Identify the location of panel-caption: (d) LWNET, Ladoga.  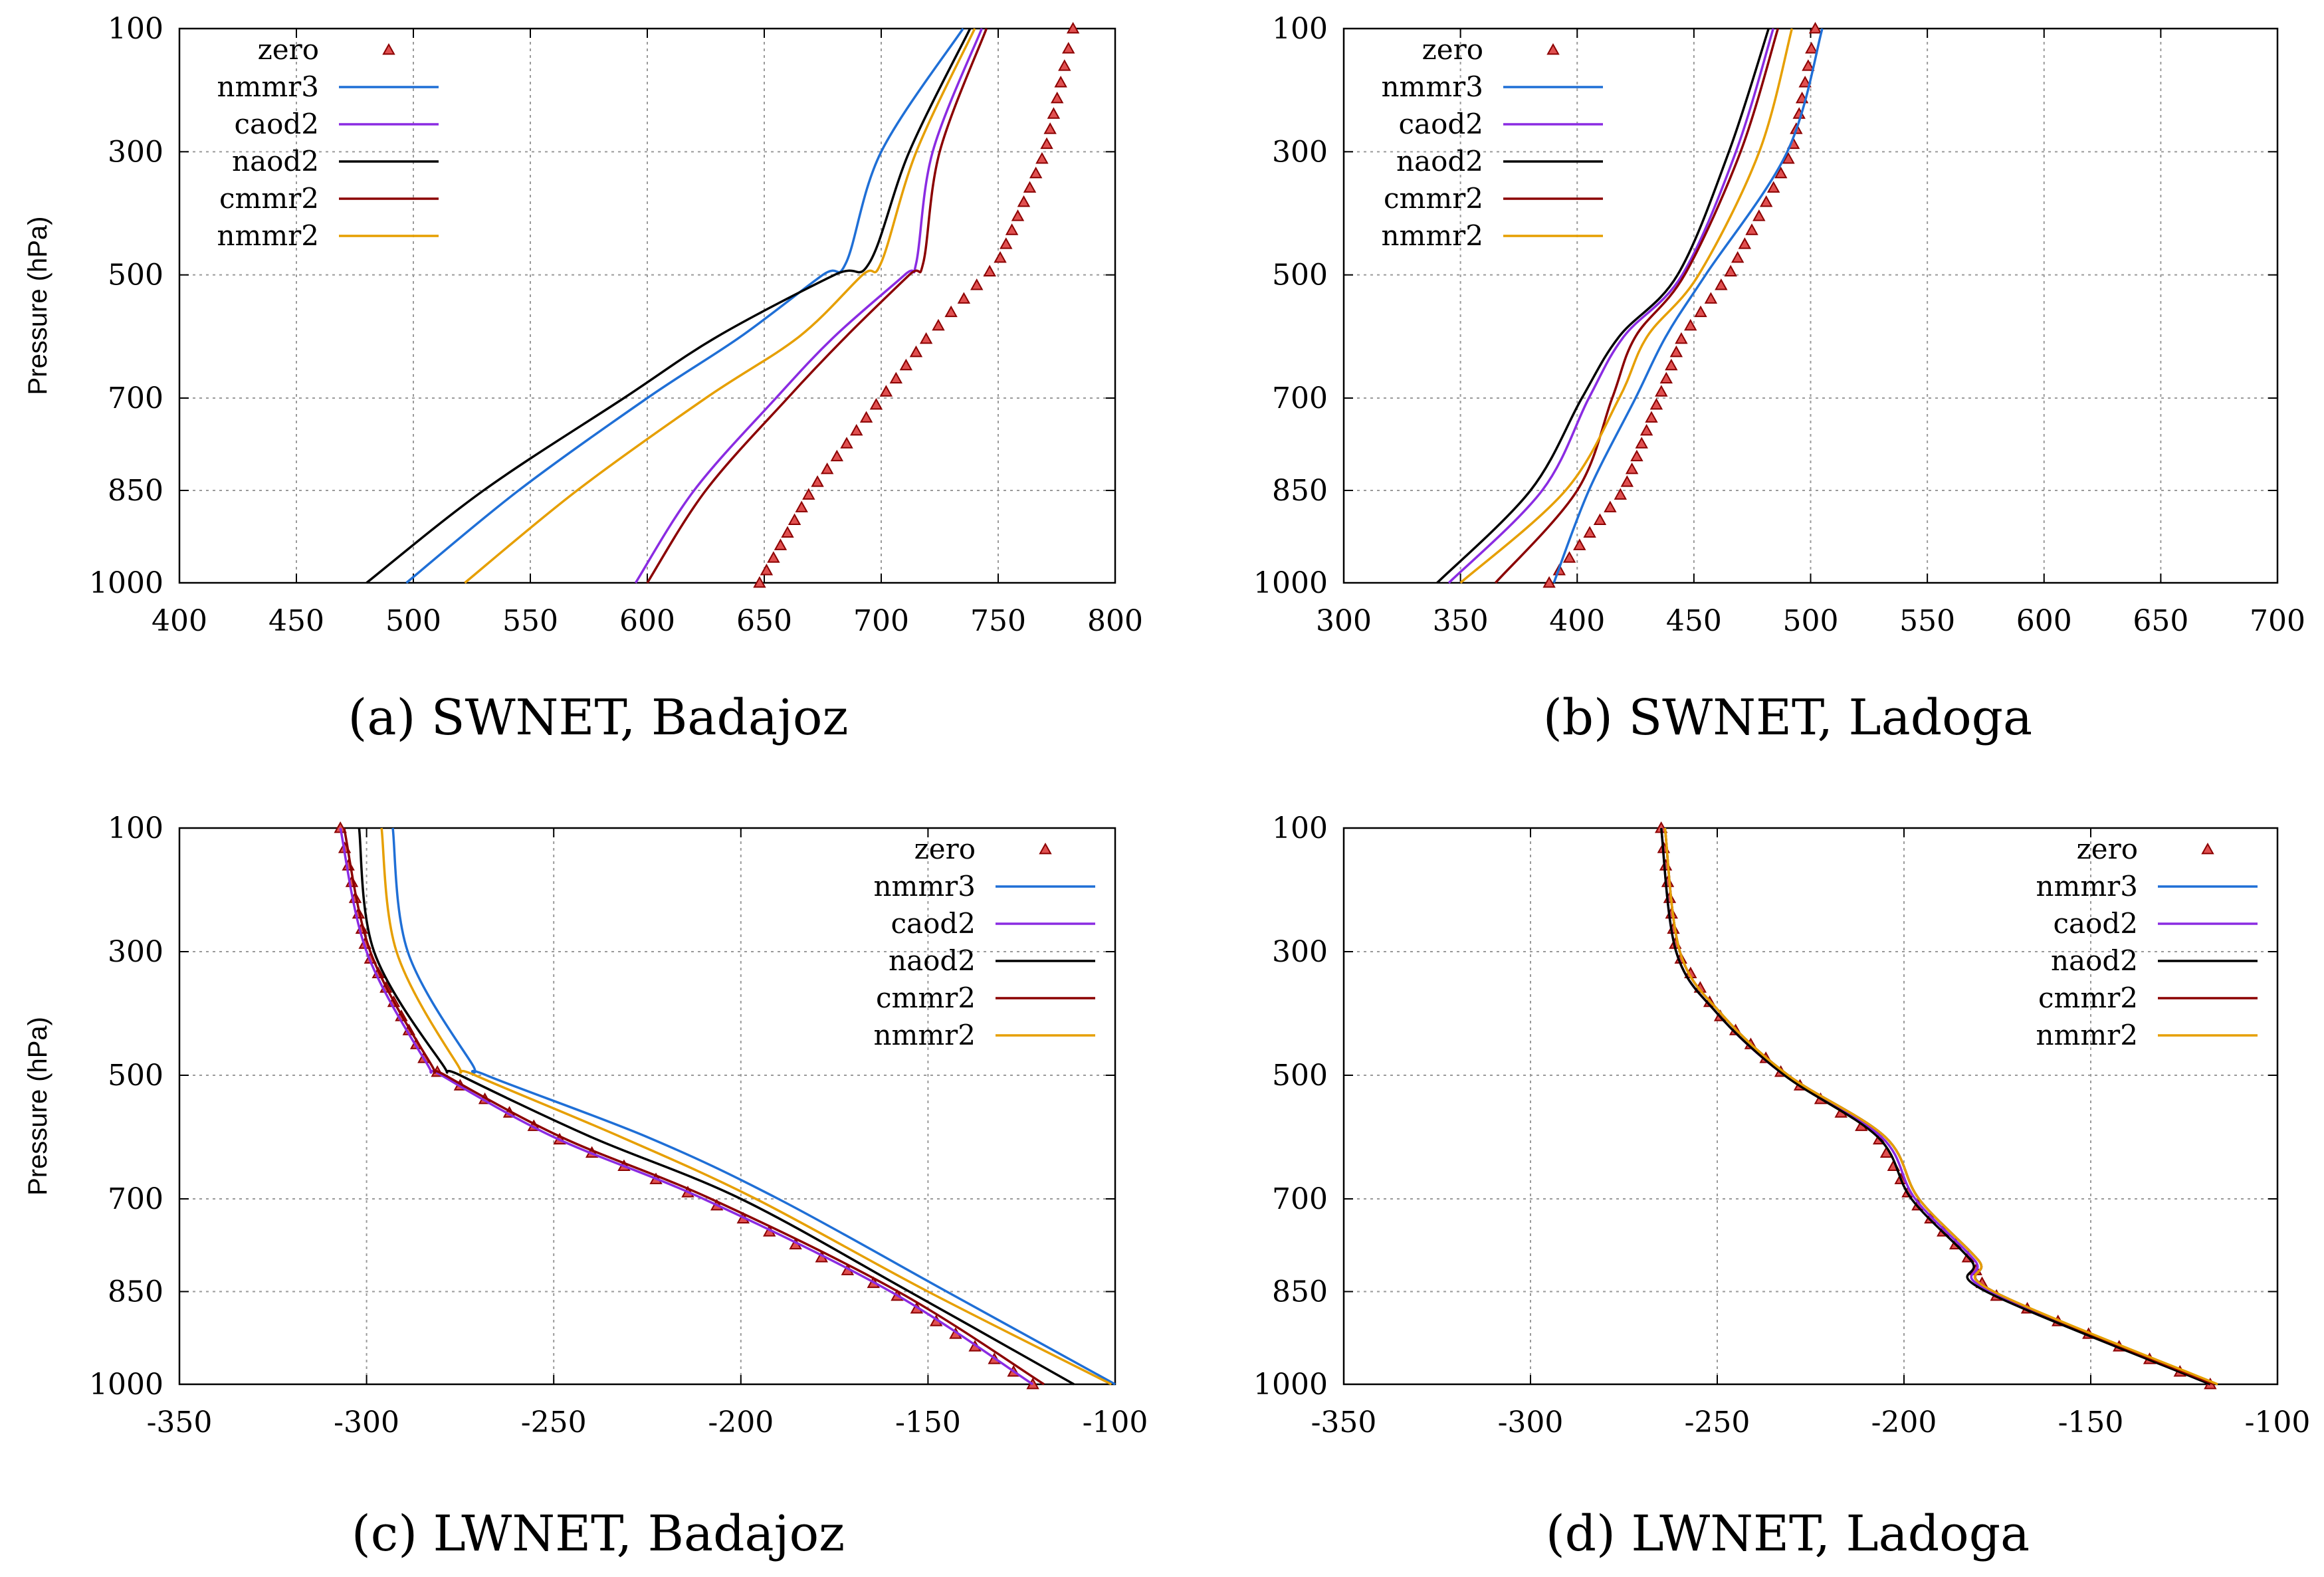
(1788, 1533).